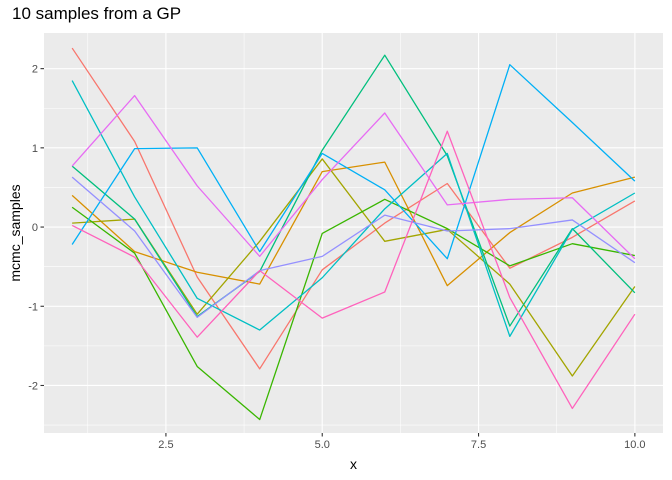  Describe the element at coordinates (33, 386) in the screenshot. I see `y-tick-label: -2` at that location.